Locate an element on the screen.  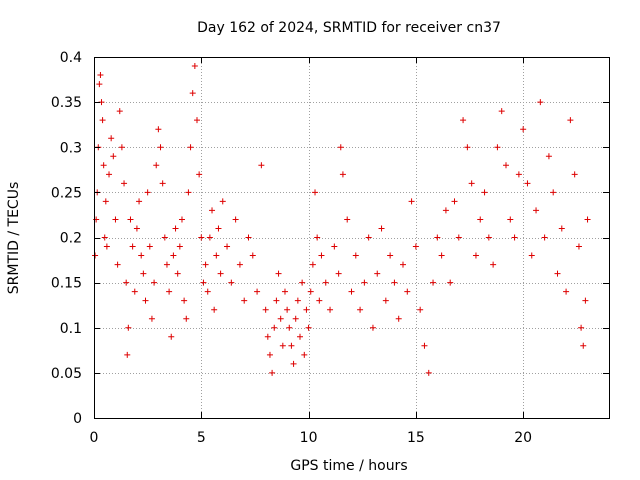
y-tick-label: 0 is located at coordinates (77, 419).